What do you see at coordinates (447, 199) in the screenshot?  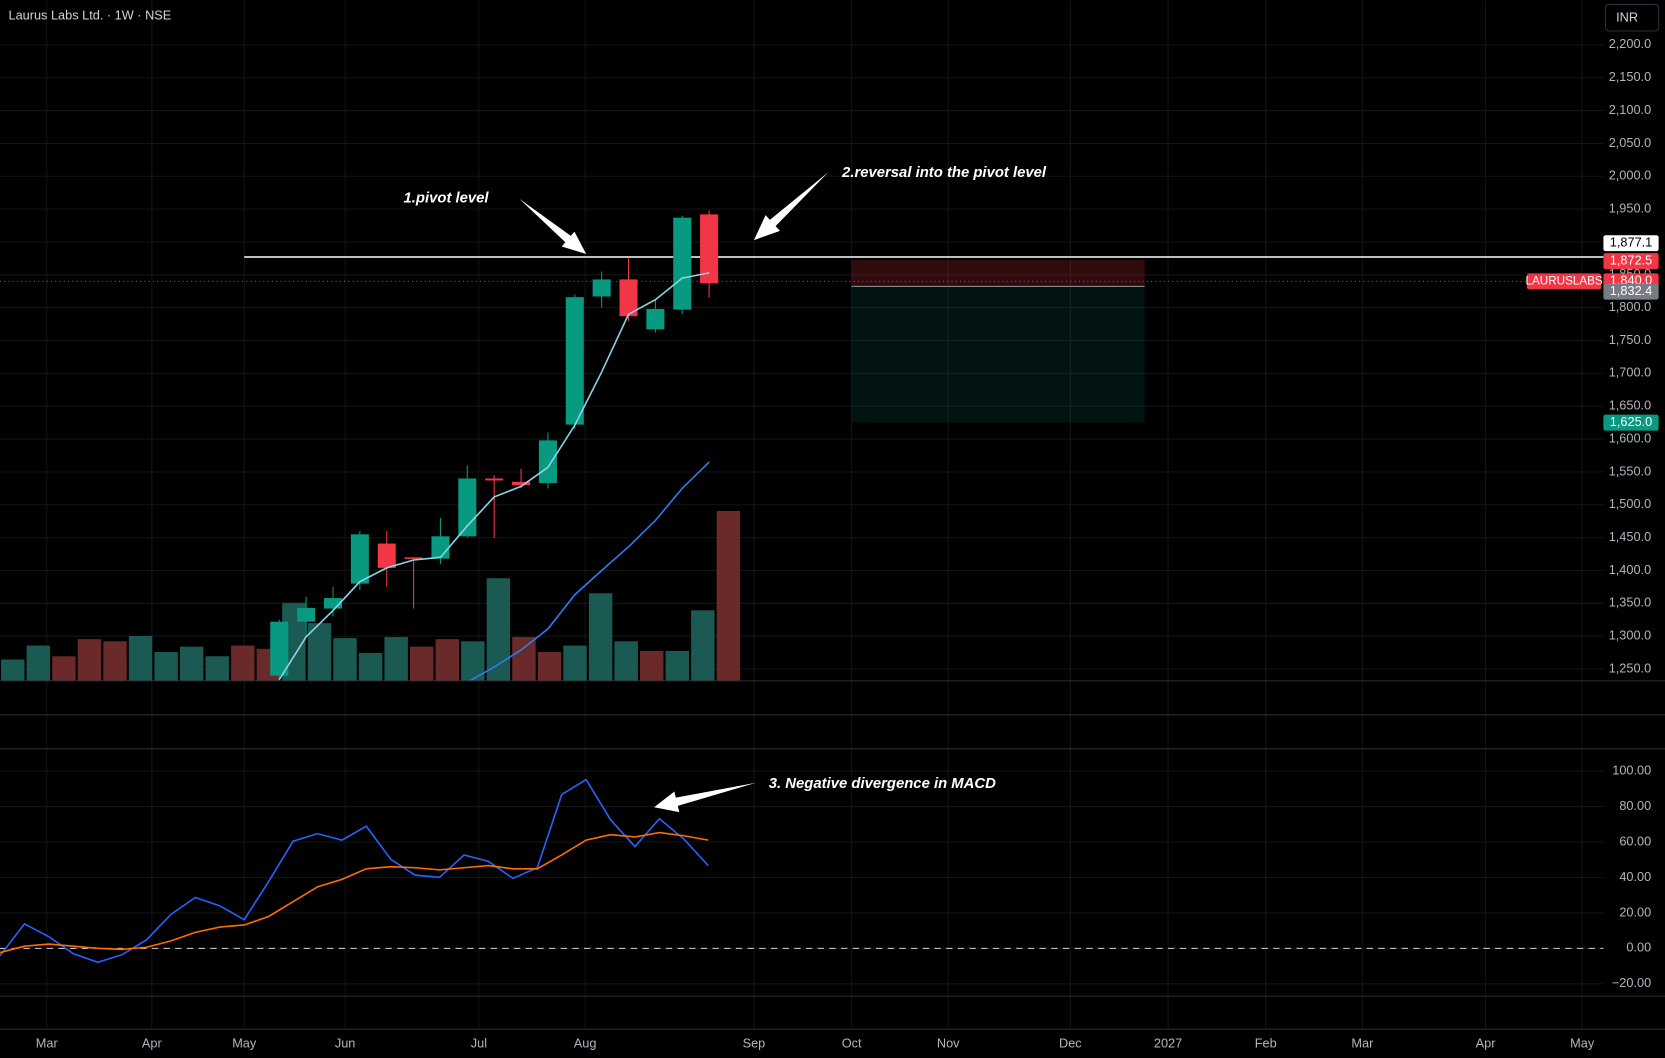 I see `annotation: 1.pivot level` at bounding box center [447, 199].